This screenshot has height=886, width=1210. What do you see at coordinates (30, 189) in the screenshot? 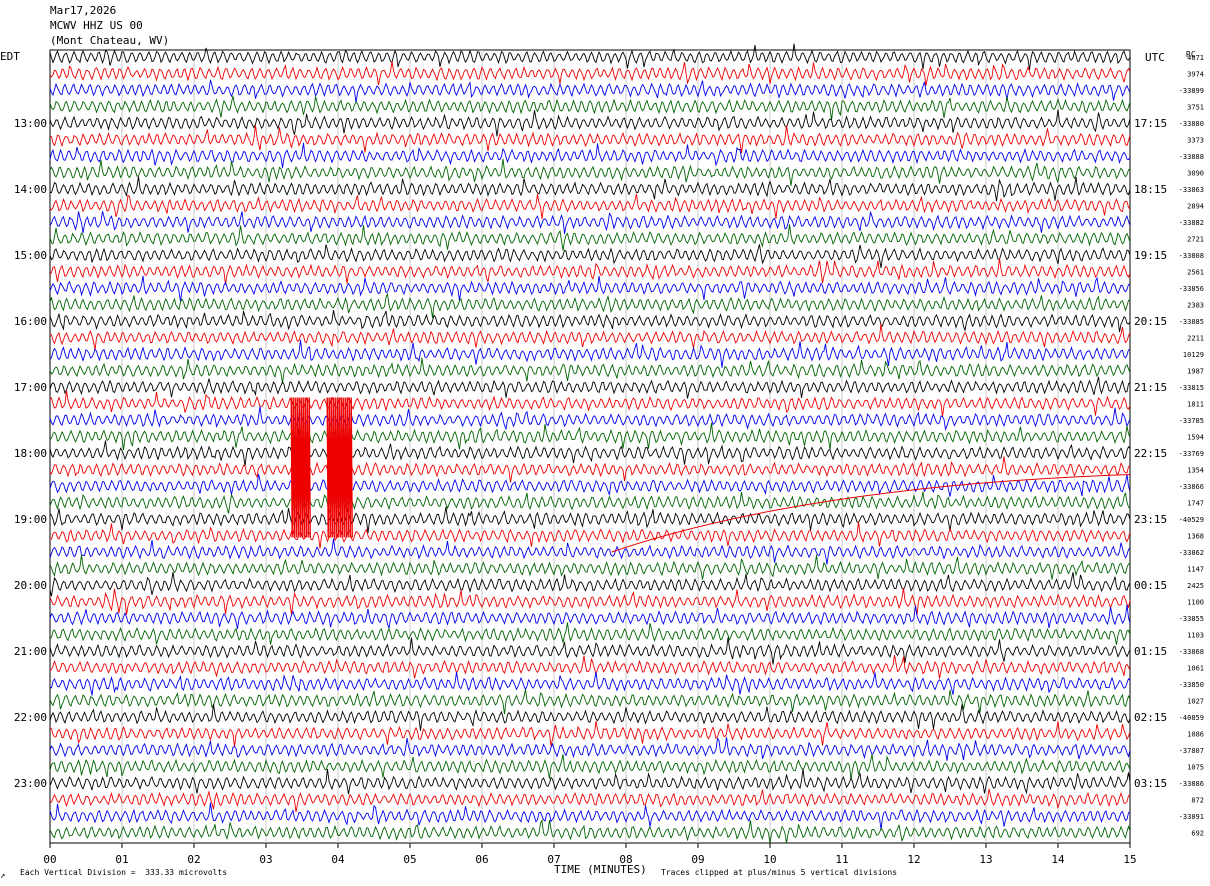
I see `left-hour-label: 14:00` at bounding box center [30, 189].